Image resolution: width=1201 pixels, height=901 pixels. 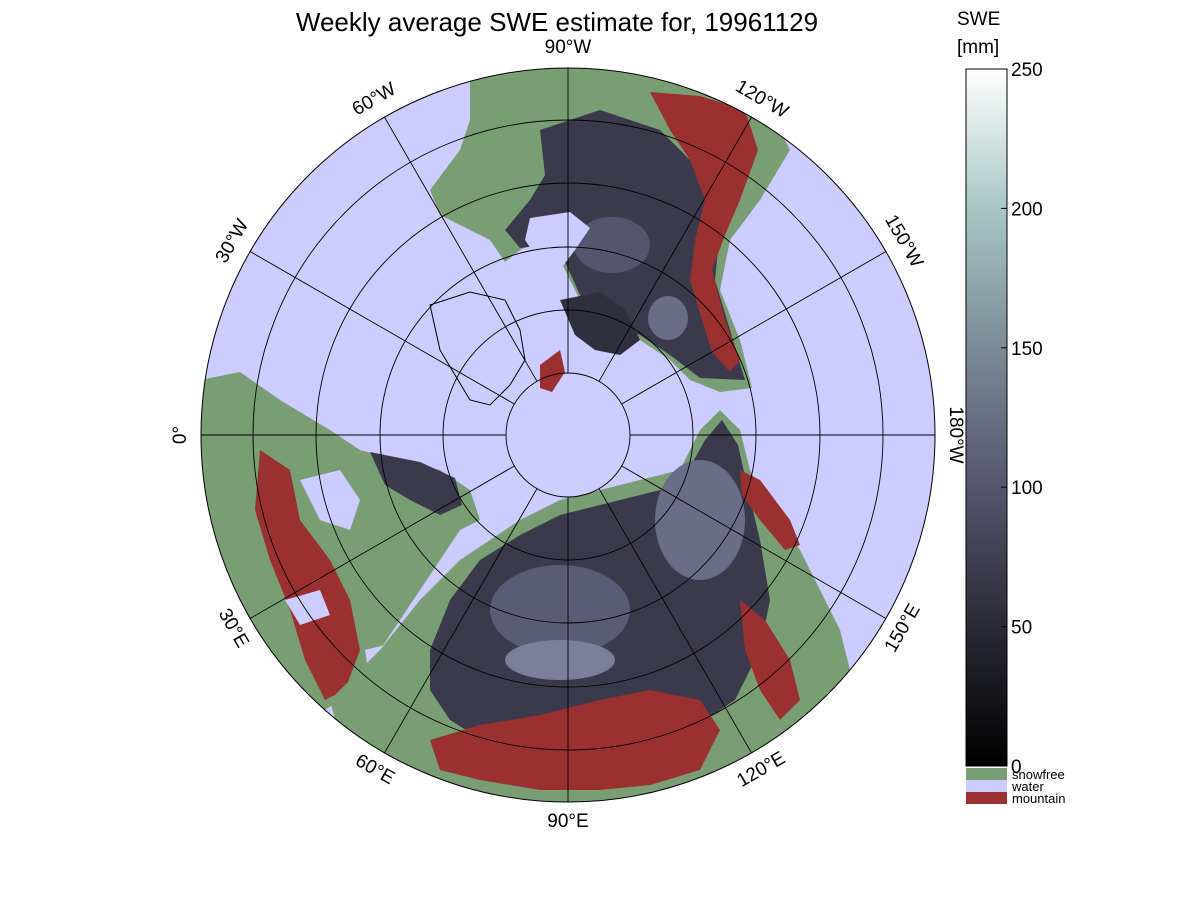 What do you see at coordinates (1027, 349) in the screenshot?
I see `colorbar-tick-label: 150` at bounding box center [1027, 349].